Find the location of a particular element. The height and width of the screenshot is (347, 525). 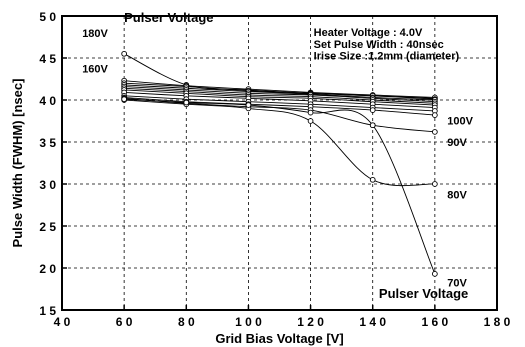

x-tick-label: 1 6 0 is located at coordinates (435, 322).